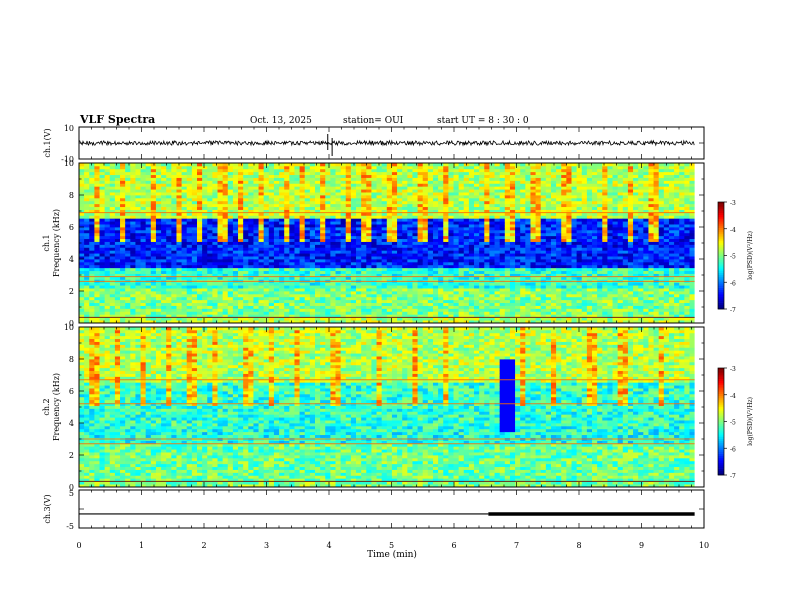  What do you see at coordinates (117, 119) in the screenshot?
I see `figure-title: VLF Spectra` at bounding box center [117, 119].